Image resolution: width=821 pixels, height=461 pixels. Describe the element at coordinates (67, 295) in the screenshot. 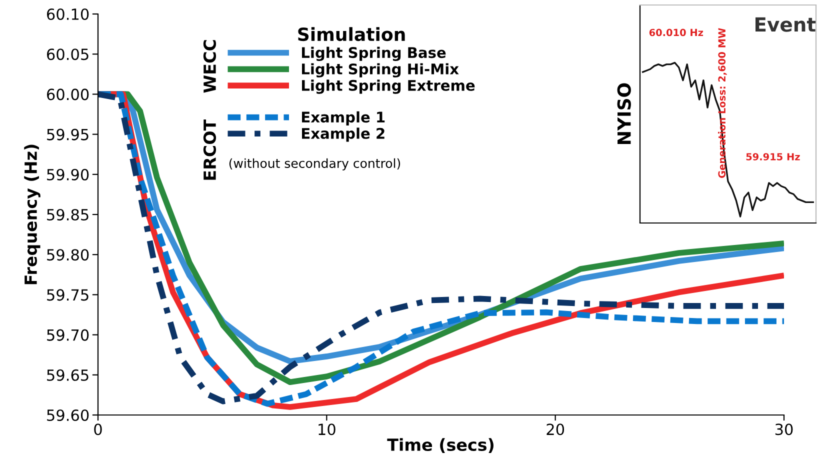

I see `y-tick-label: 59.75` at that location.